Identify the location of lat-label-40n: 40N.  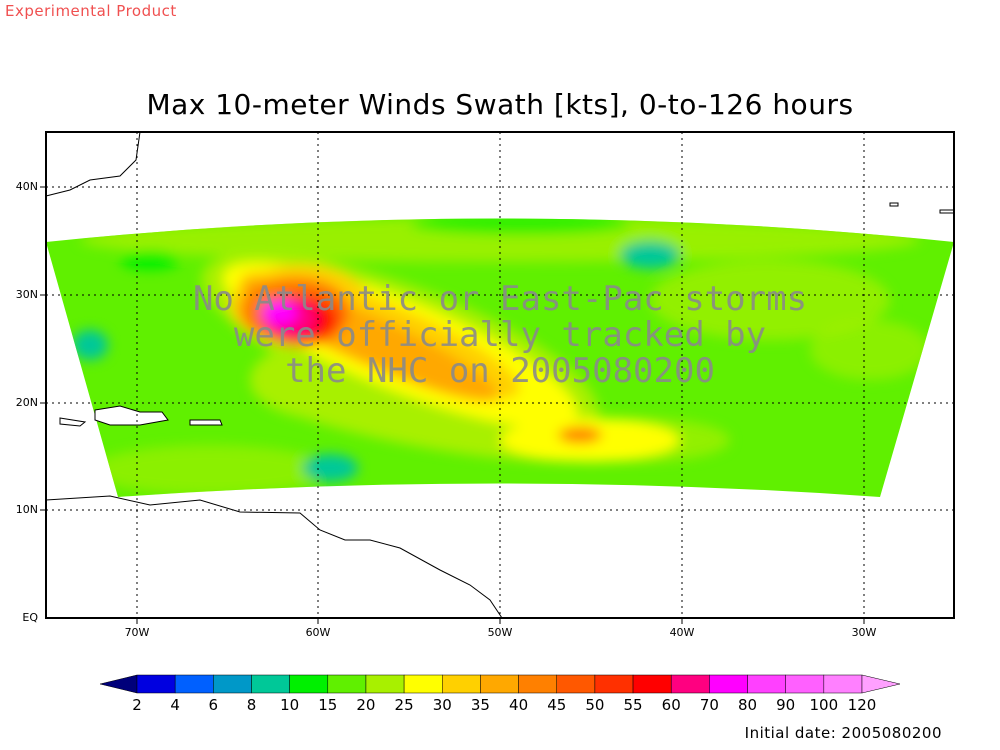
(26, 186).